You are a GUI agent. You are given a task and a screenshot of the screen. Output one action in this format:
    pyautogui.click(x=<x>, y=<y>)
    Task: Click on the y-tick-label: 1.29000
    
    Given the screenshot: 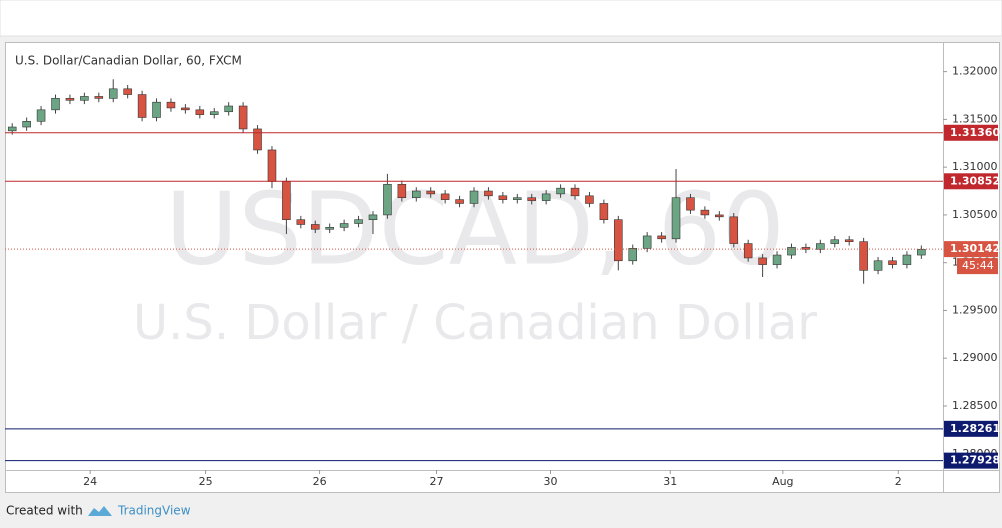 What is the action you would take?
    pyautogui.click(x=975, y=357)
    